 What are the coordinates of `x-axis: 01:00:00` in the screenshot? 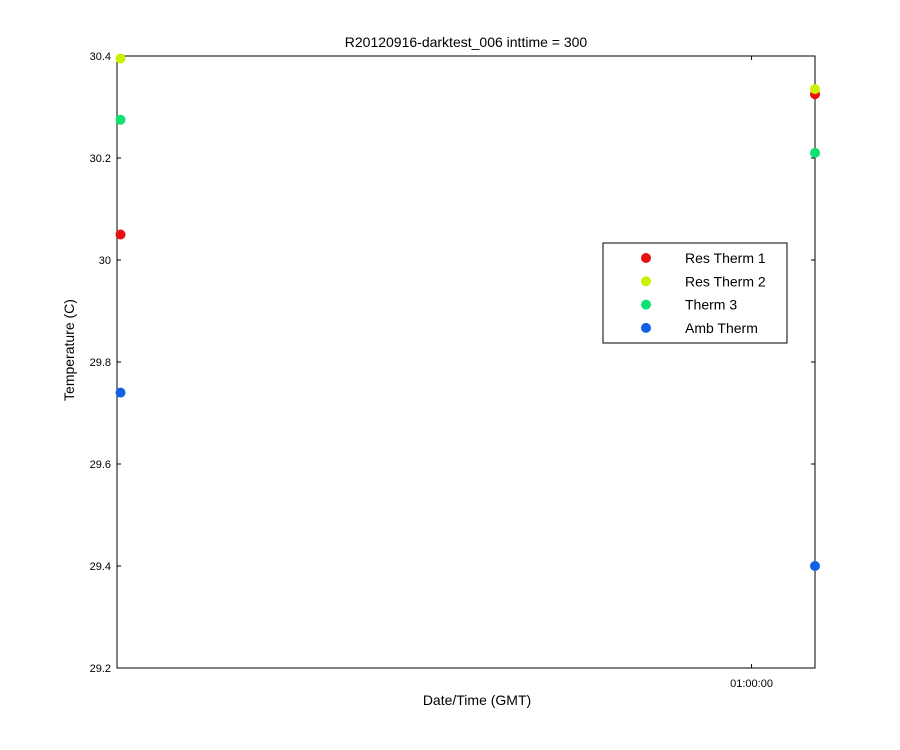 It's located at (751, 373).